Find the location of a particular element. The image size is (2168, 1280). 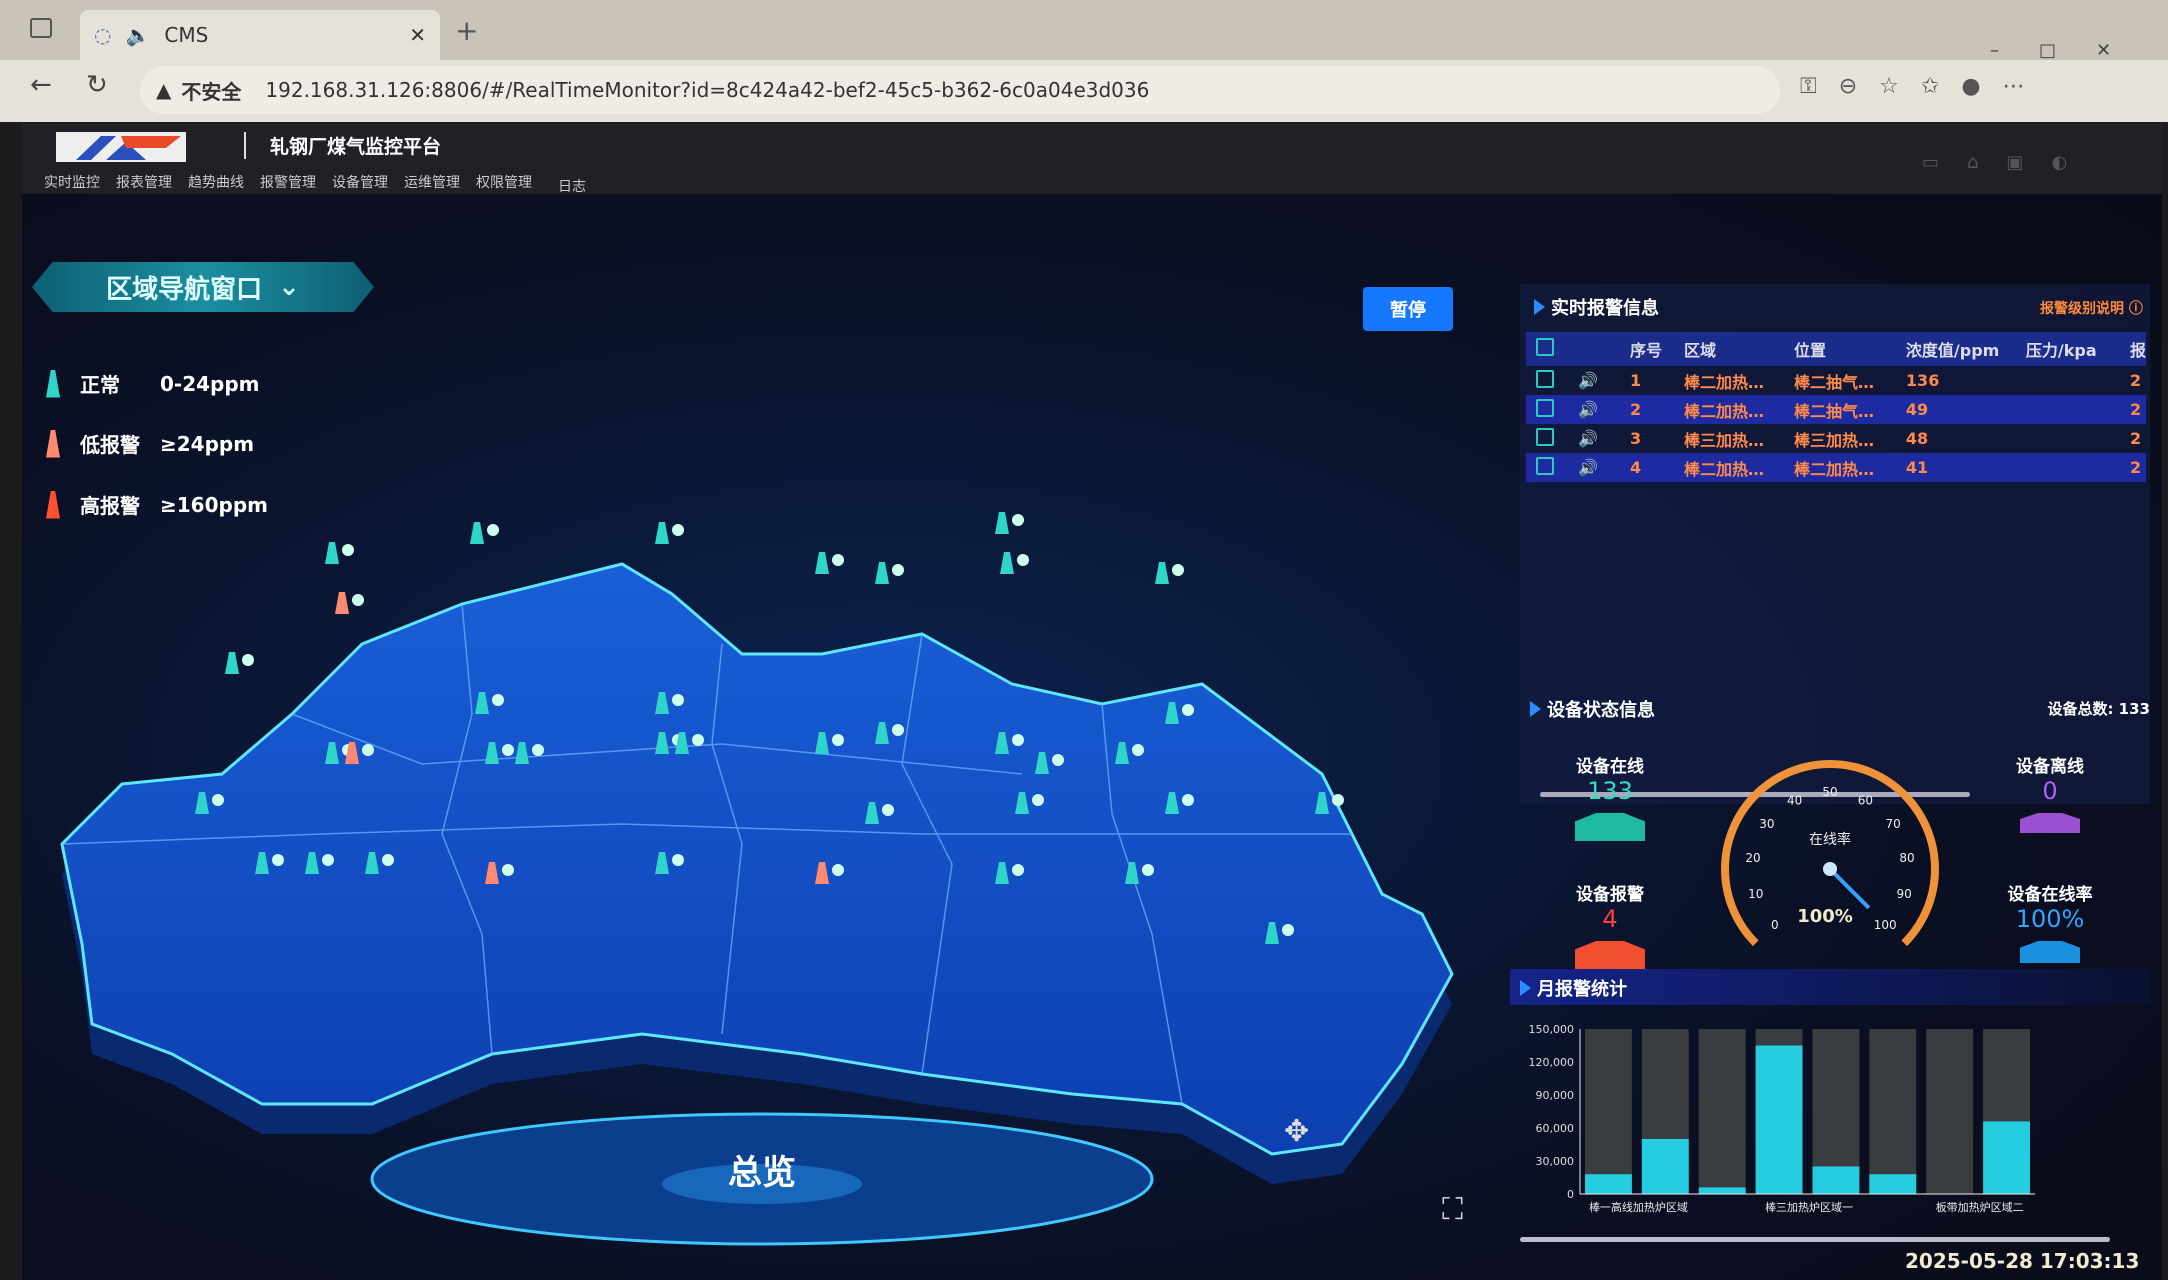

bar is located at coordinates (1722, 1190).